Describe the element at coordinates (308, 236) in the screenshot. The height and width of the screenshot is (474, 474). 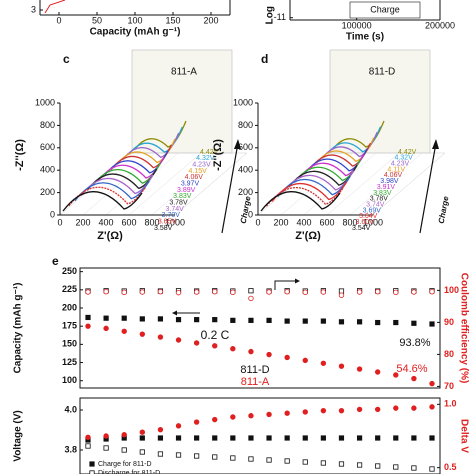
I see `x-axis-title: Z'(Ω)` at that location.